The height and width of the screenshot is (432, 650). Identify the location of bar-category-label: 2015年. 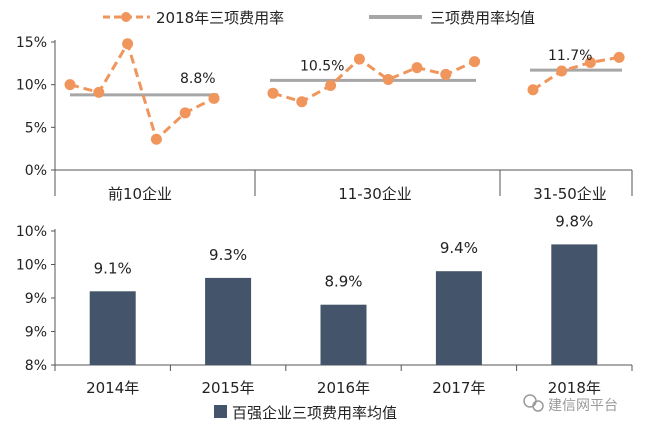
(228, 388).